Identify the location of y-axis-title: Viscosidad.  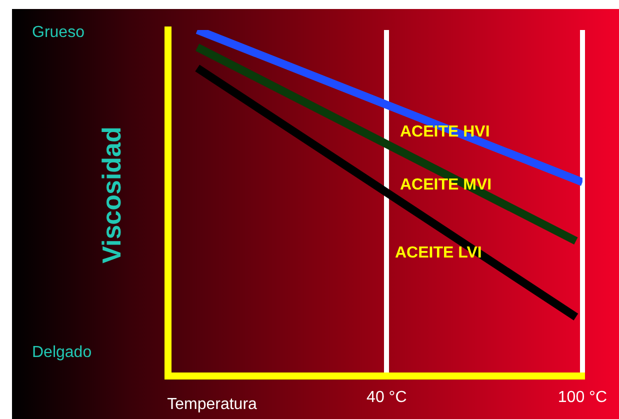
(112, 195).